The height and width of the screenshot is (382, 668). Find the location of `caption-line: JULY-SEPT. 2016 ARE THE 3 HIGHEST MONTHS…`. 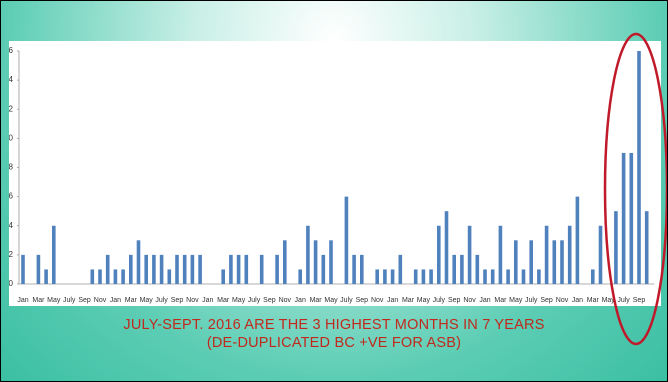

caption-line: JULY-SEPT. 2016 ARE THE 3 HIGHEST MONTHS… is located at coordinates (334, 325).